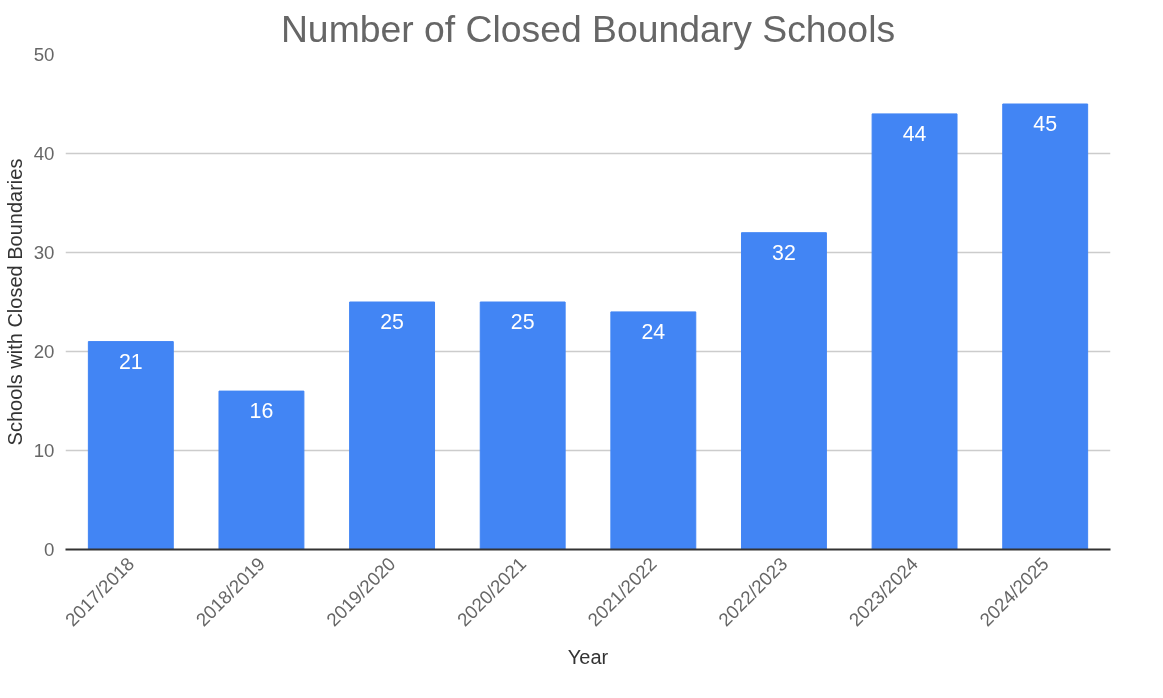  Describe the element at coordinates (14, 302) in the screenshot. I see `y-axis-title: Schools with Closed Boundaries` at that location.